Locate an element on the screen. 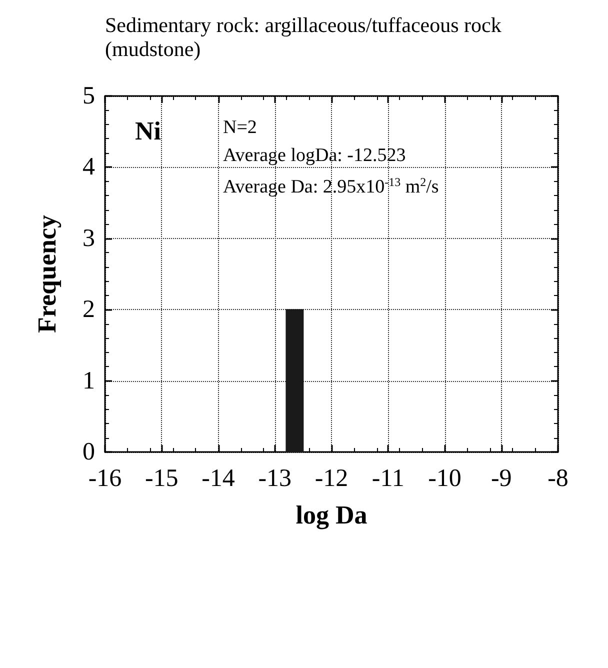 The width and height of the screenshot is (608, 668). y-tick-label: 3 is located at coordinates (88, 238).